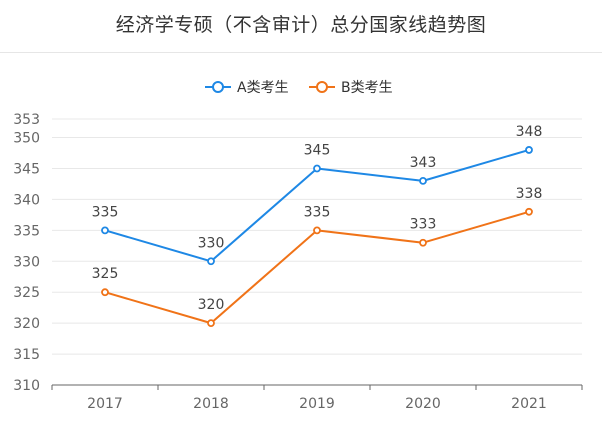  Describe the element at coordinates (26, 324) in the screenshot. I see `y-tick-label: 320` at that location.